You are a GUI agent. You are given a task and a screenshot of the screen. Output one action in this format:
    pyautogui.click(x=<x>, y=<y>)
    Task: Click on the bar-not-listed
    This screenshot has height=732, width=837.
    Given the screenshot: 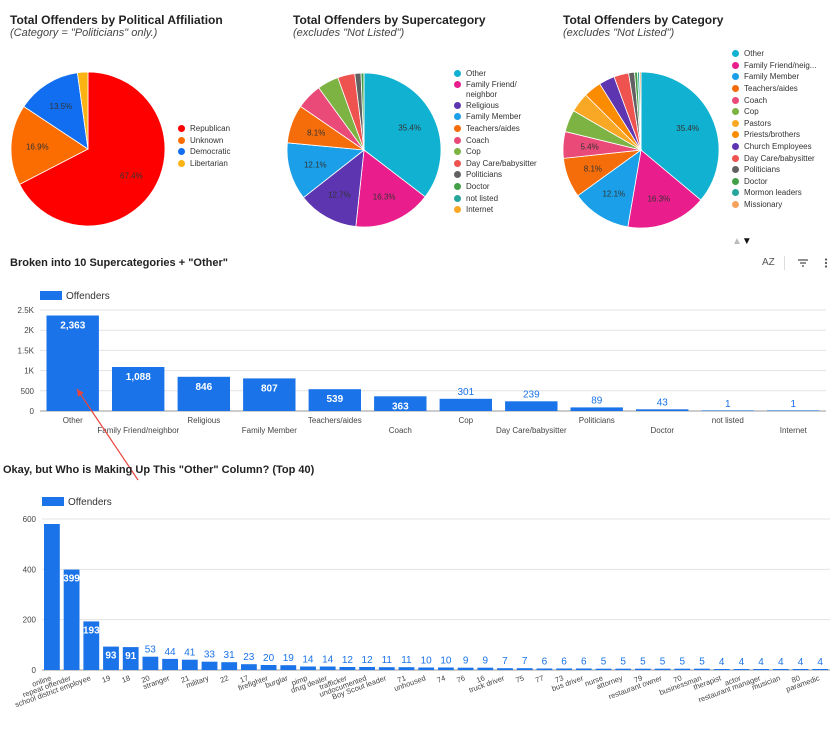 What is the action you would take?
    pyautogui.click(x=727, y=410)
    